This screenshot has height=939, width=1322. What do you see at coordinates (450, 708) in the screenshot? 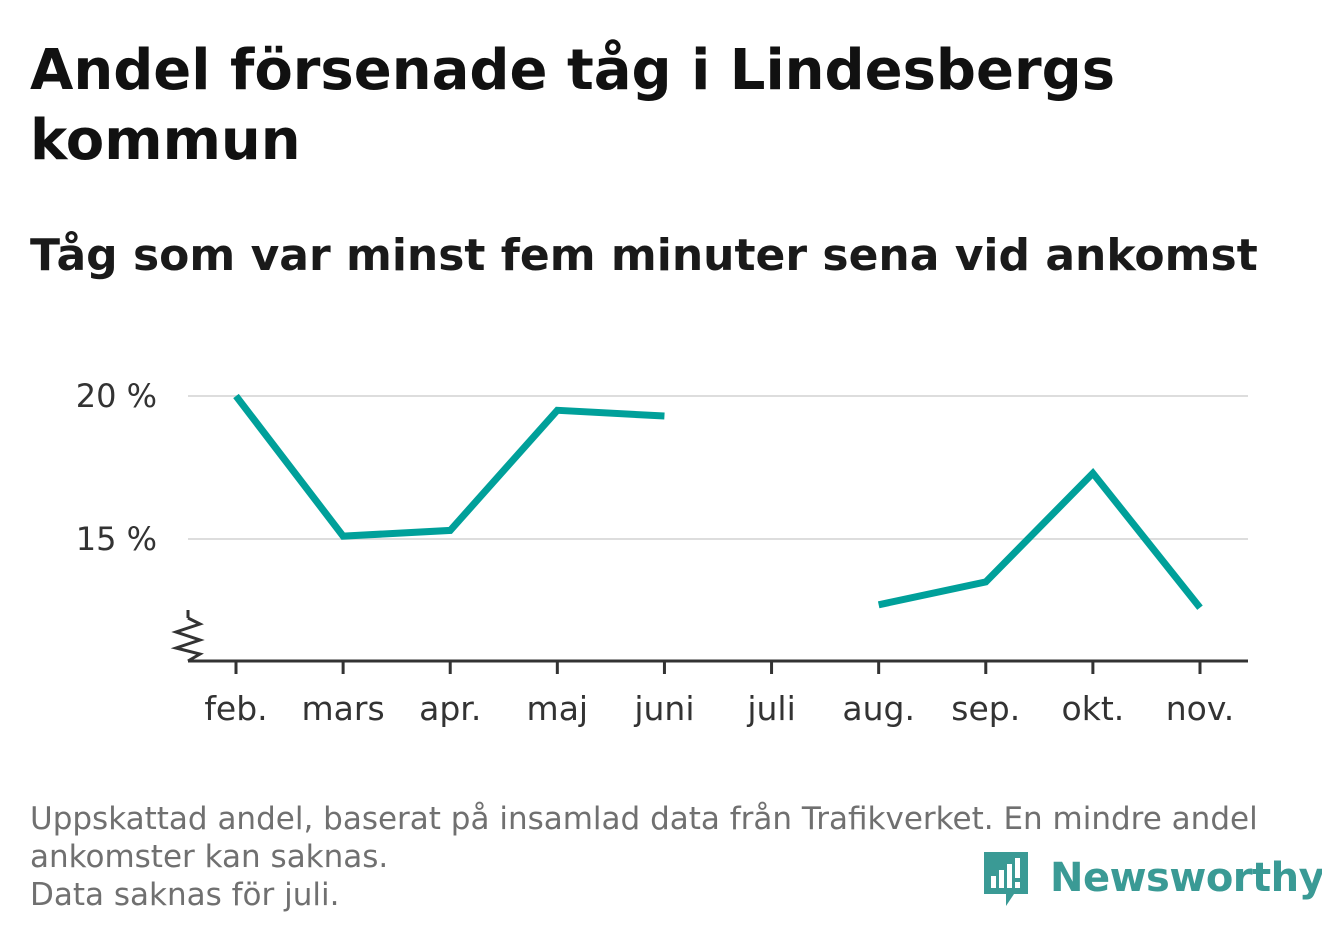
I see `x-tick-label: apr.` at bounding box center [450, 708].